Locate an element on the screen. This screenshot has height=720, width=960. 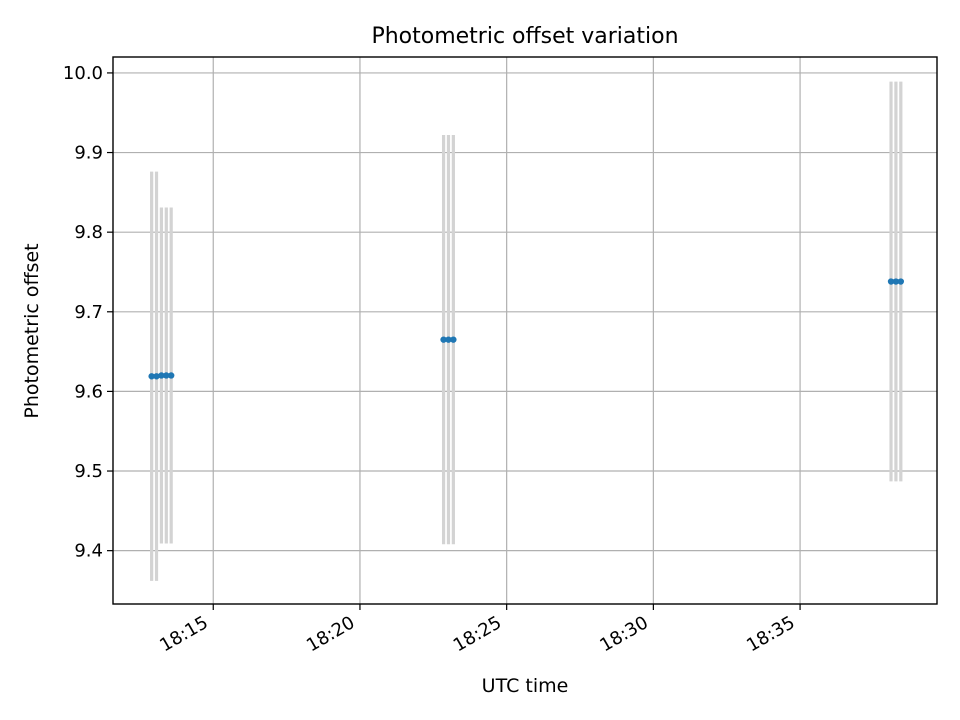
y-tick-label: 10.0 is located at coordinates (83, 73).